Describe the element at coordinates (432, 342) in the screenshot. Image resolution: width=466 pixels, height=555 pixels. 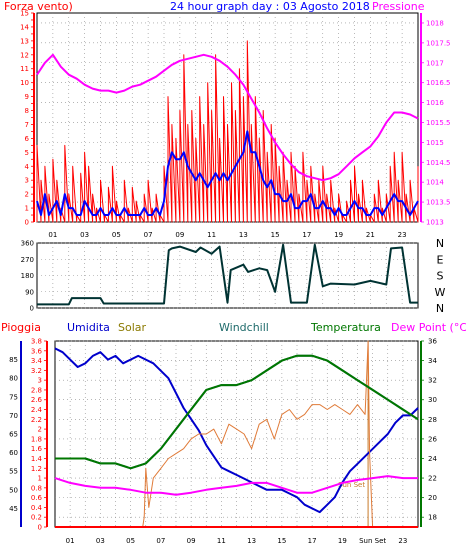
I see `temperature-tick-label: 36` at that location.